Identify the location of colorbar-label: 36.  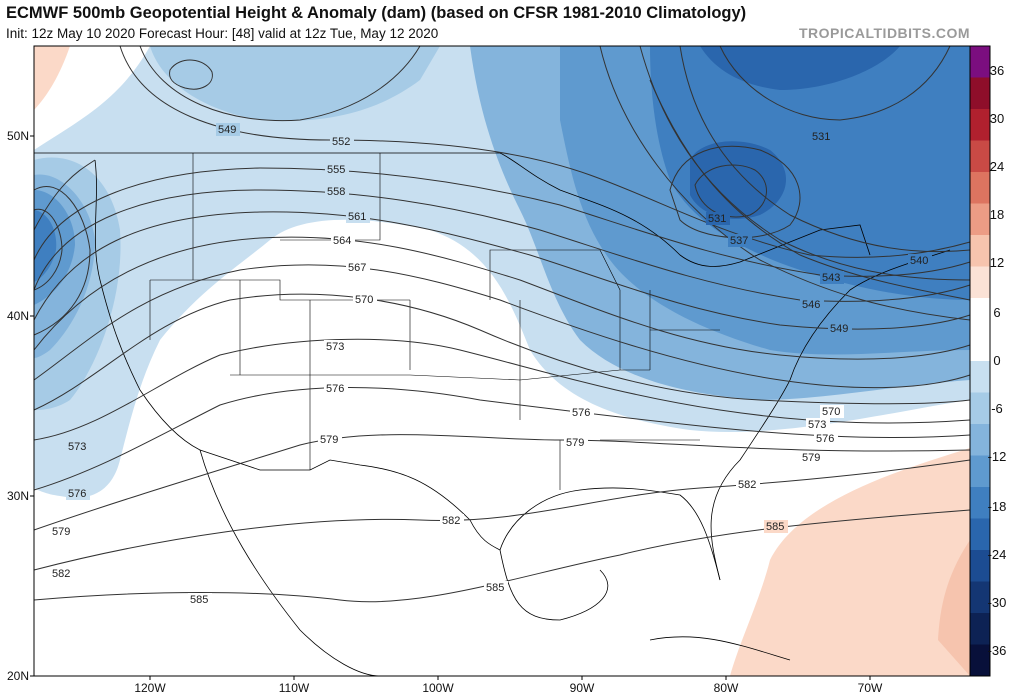
(997, 70).